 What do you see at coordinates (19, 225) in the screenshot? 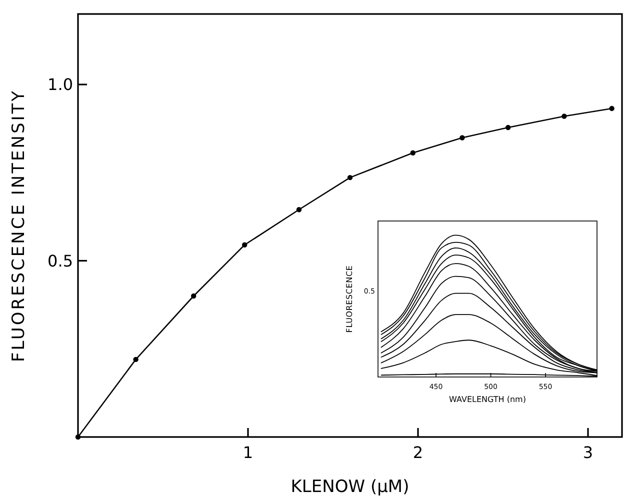
I see `y-axis-title: FLUORESCENCE INTENSITY` at bounding box center [19, 225].